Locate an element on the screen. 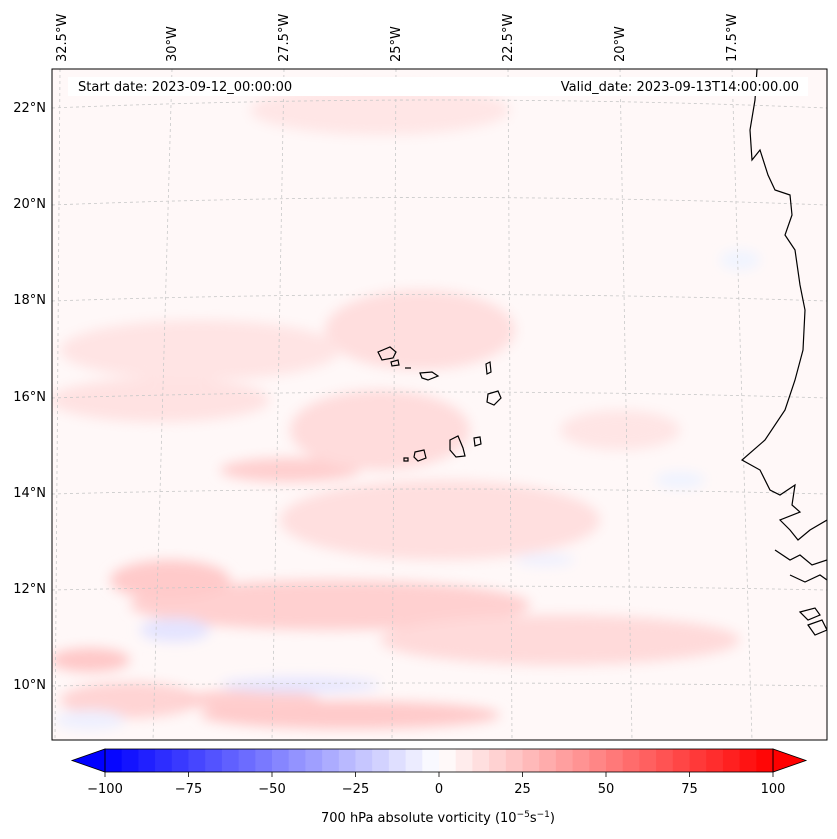 This screenshot has height=839, width=837. lon-label: 17.5°W is located at coordinates (732, 38).